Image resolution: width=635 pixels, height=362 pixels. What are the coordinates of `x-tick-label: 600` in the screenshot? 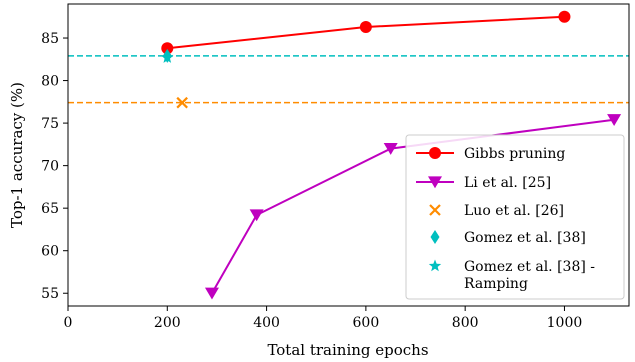 It's located at (366, 323).